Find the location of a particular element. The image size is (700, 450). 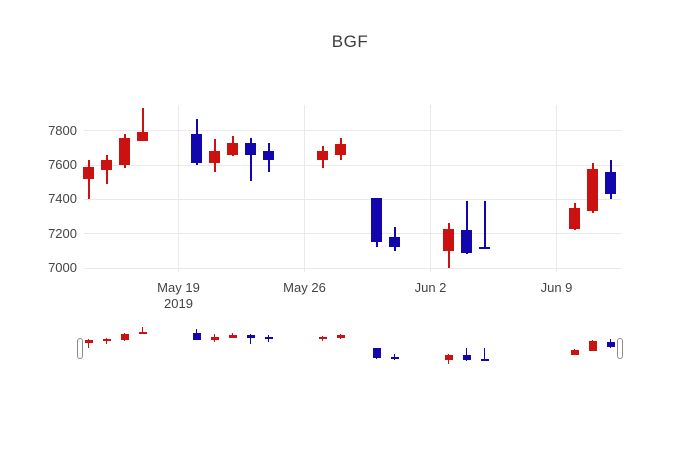

y-tick-label: 7200 is located at coordinates (62, 233).